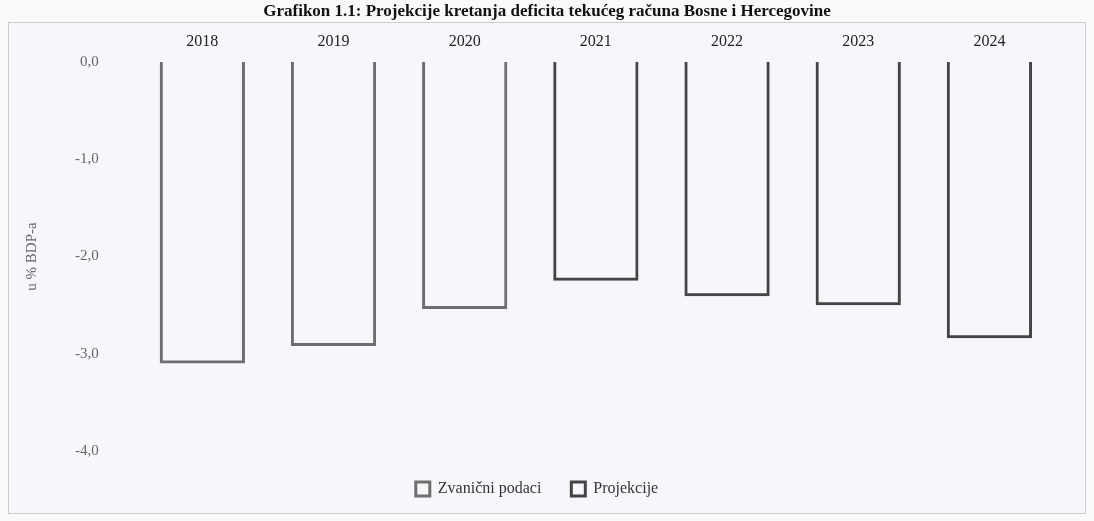 The height and width of the screenshot is (521, 1094). I want to click on y-tick-label: -2,0, so click(87, 255).